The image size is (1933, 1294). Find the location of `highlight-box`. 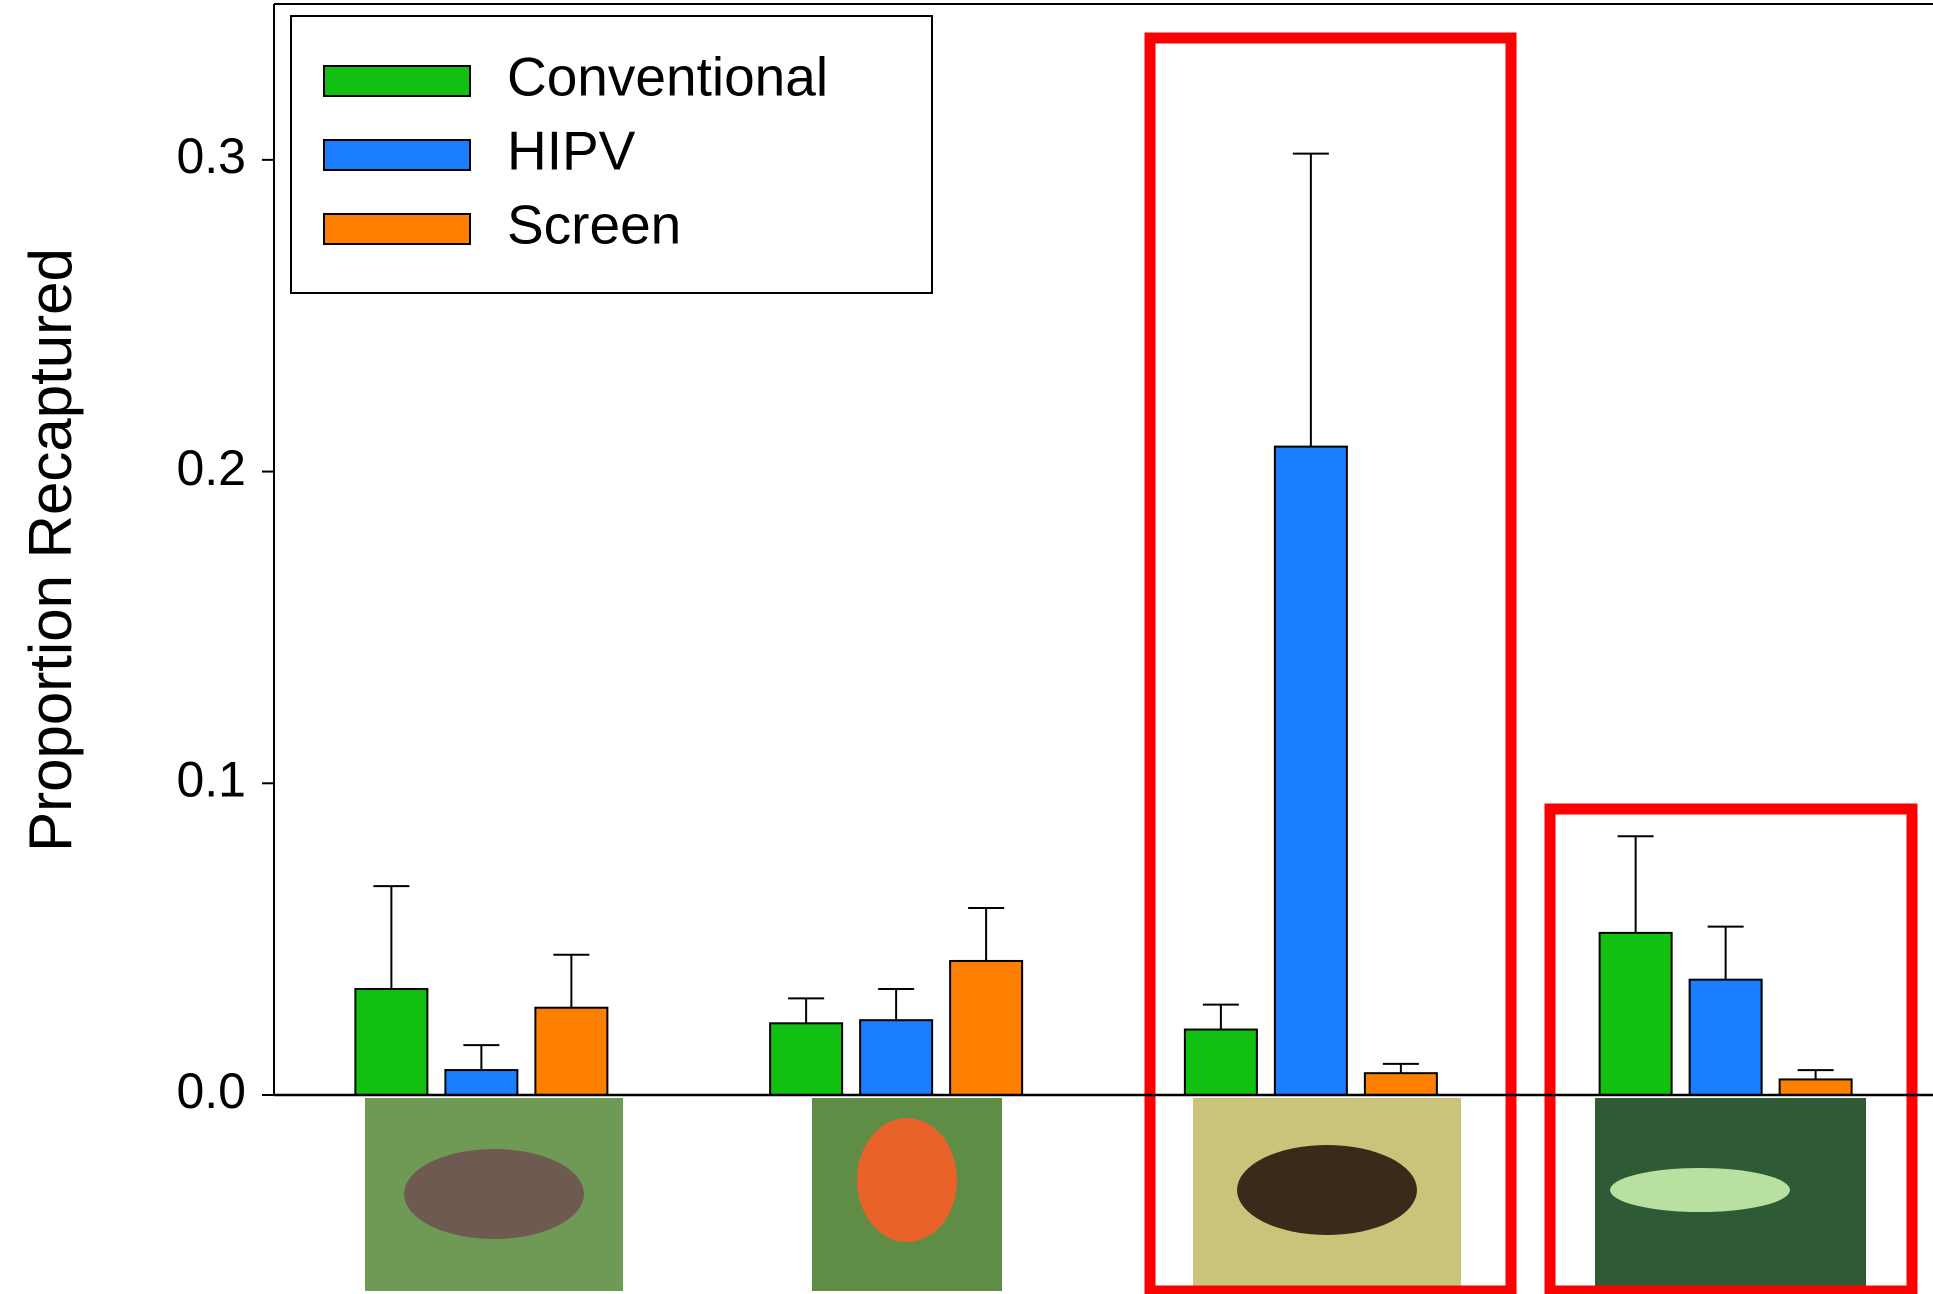

highlight-box is located at coordinates (1731, 1048).